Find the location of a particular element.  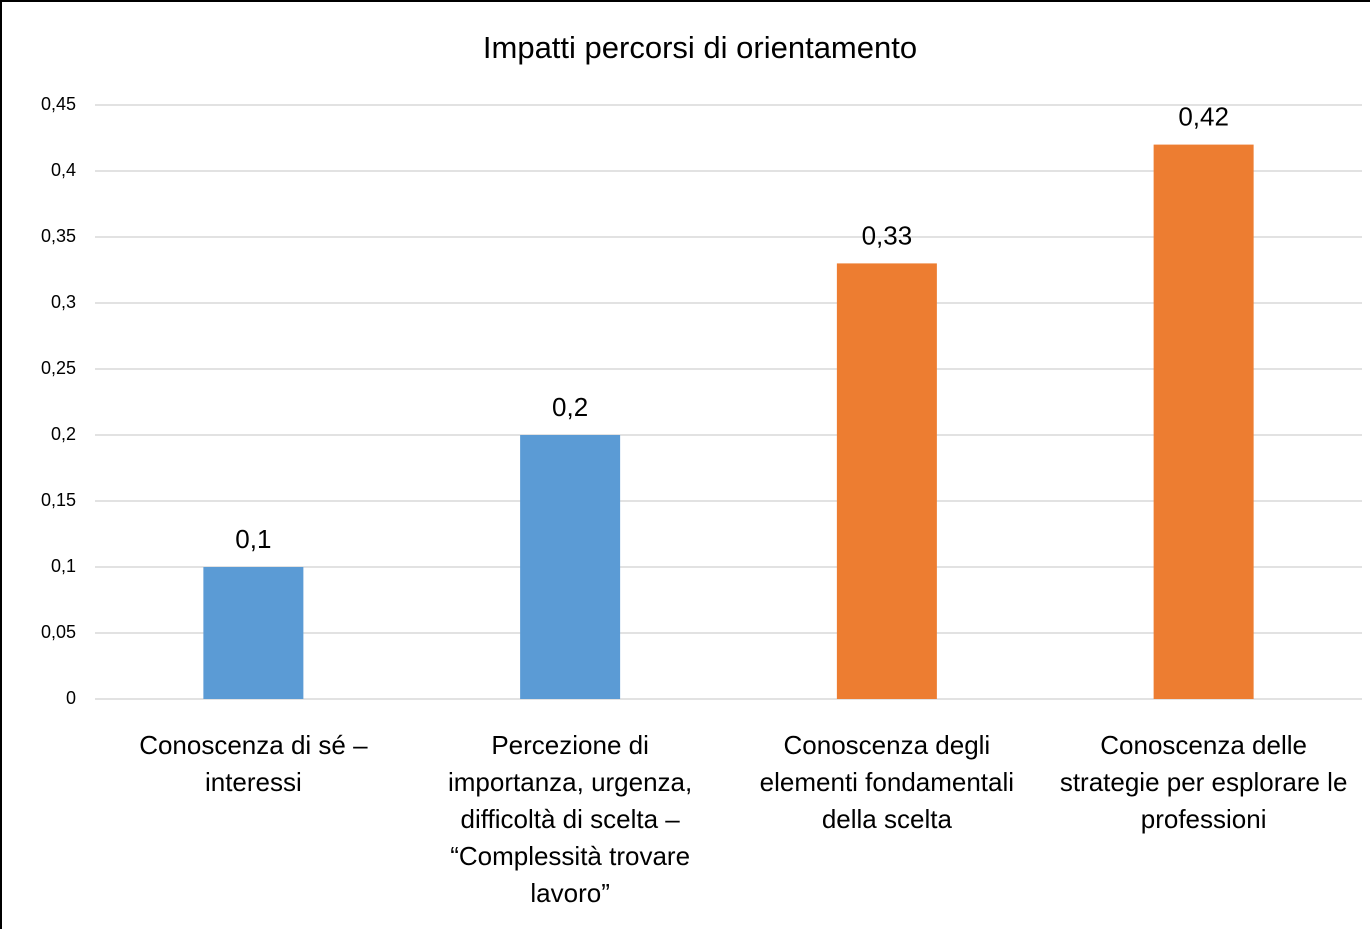

y-tick-label: 0,3 is located at coordinates (63, 302).